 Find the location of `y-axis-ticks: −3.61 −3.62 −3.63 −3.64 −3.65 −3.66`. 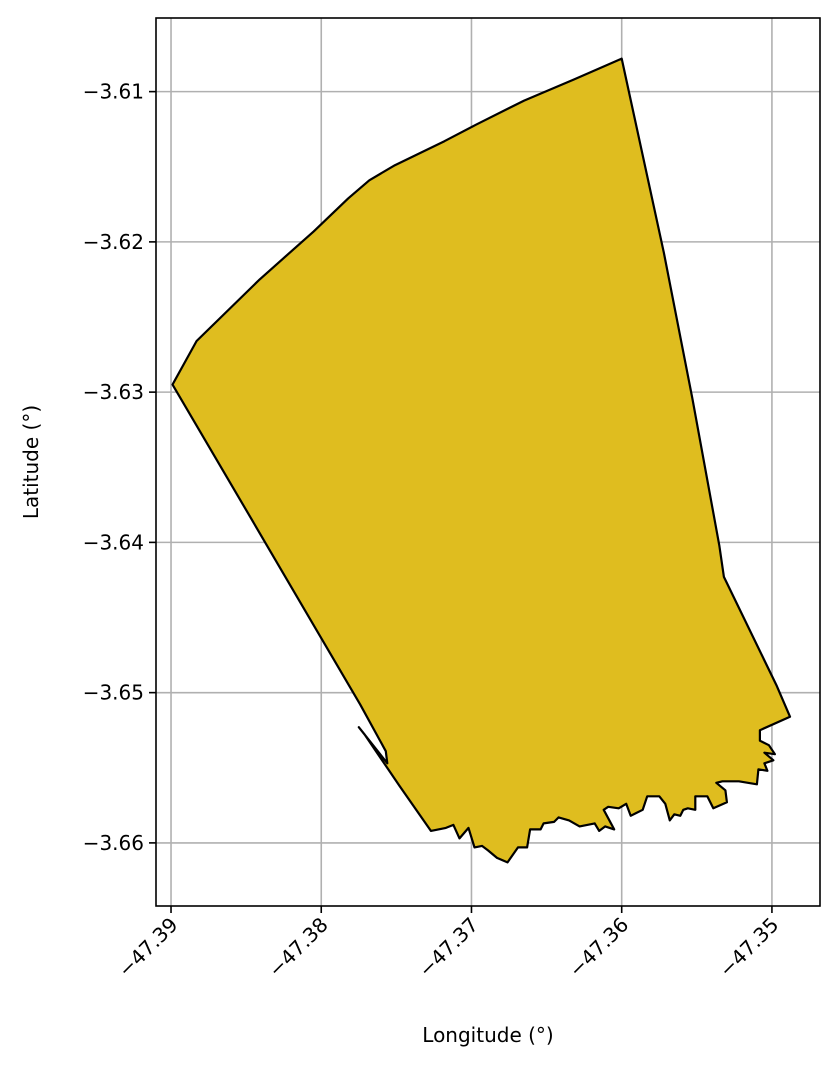

y-axis-ticks: −3.61 −3.62 −3.63 −3.64 −3.65 −3.66 is located at coordinates (119, 467).